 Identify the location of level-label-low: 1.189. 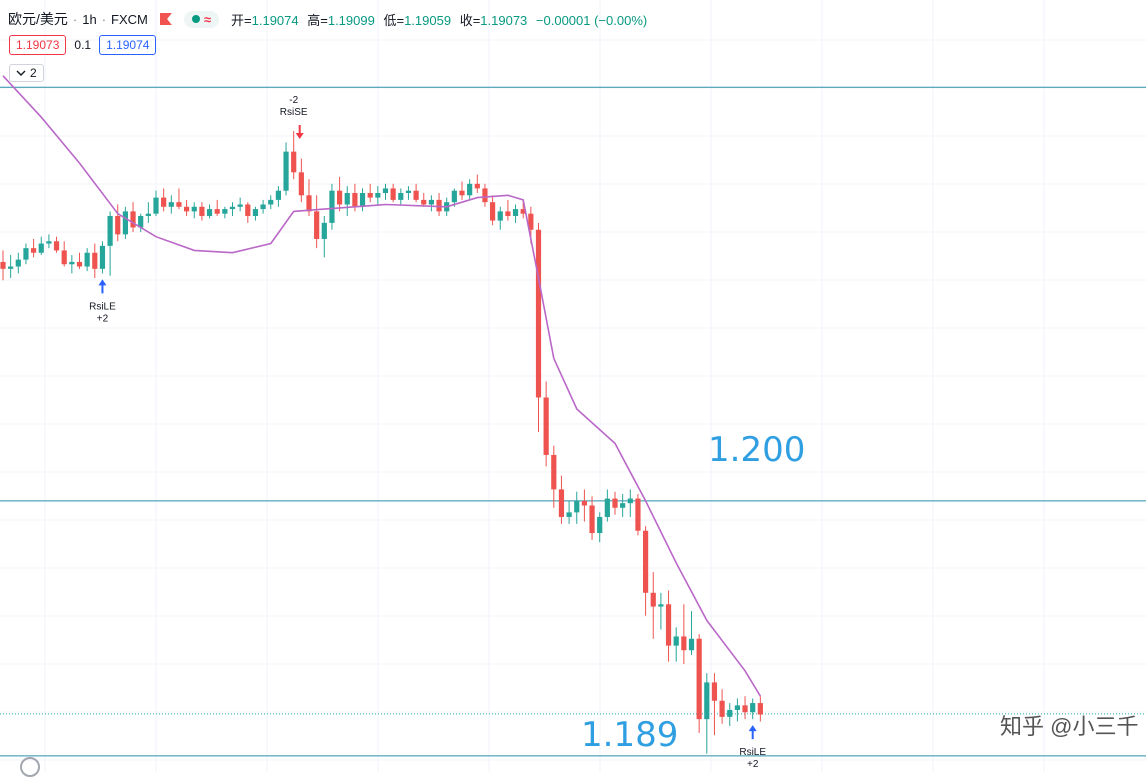
(630, 735).